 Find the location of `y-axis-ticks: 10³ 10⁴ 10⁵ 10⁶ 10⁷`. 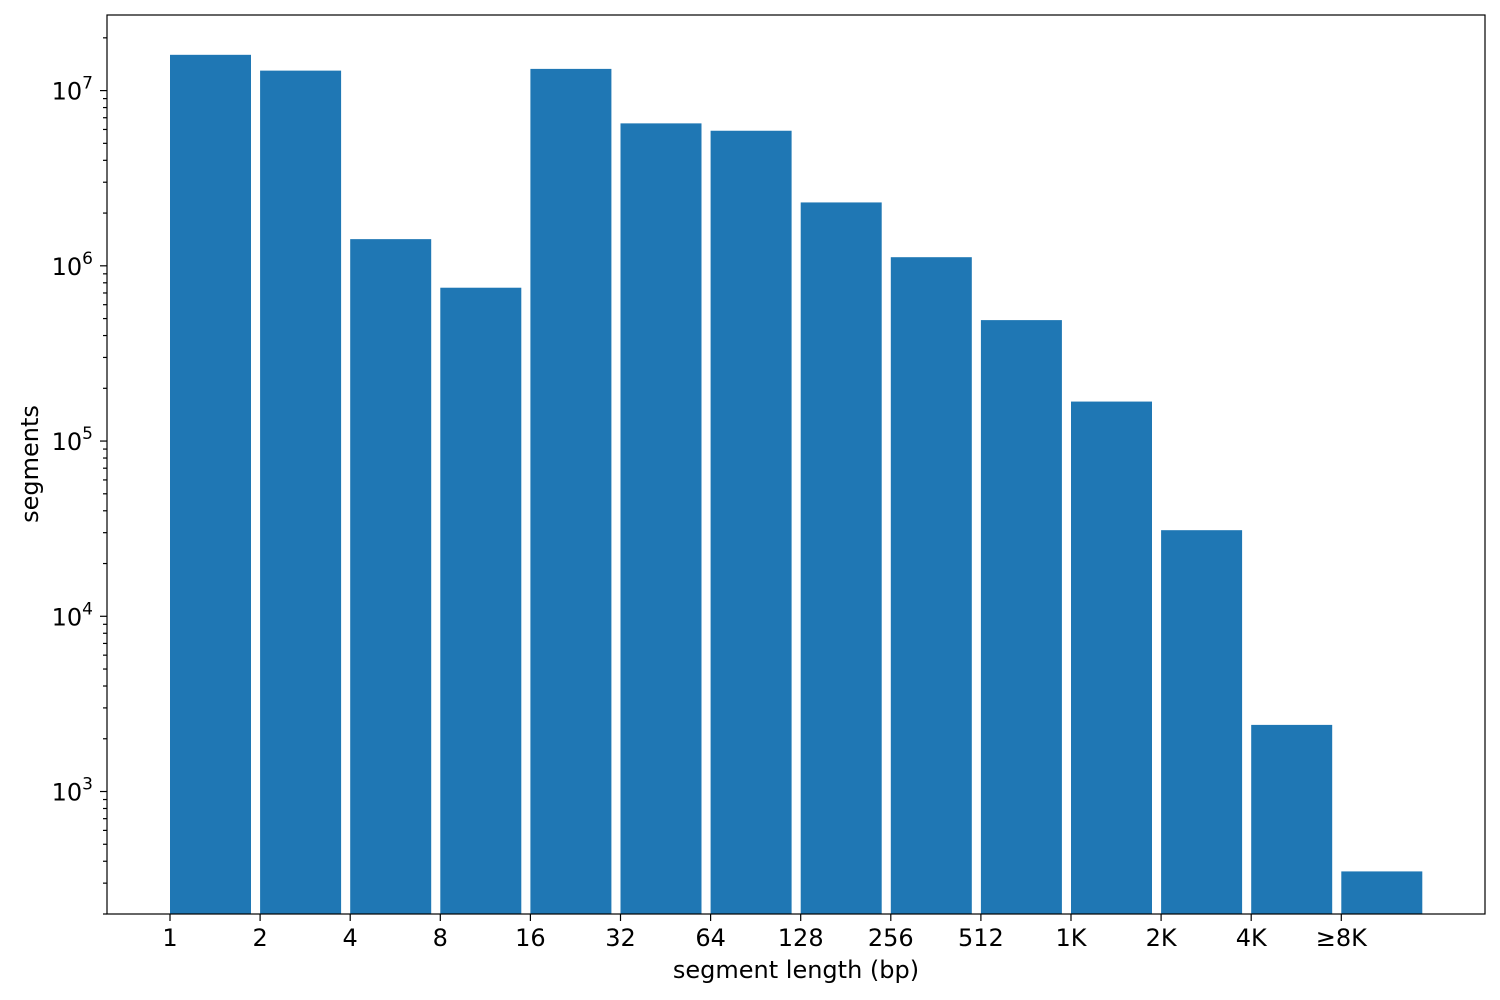

y-axis-ticks: 10³ 10⁴ 10⁵ 10⁶ 10⁷ is located at coordinates (79, 476).